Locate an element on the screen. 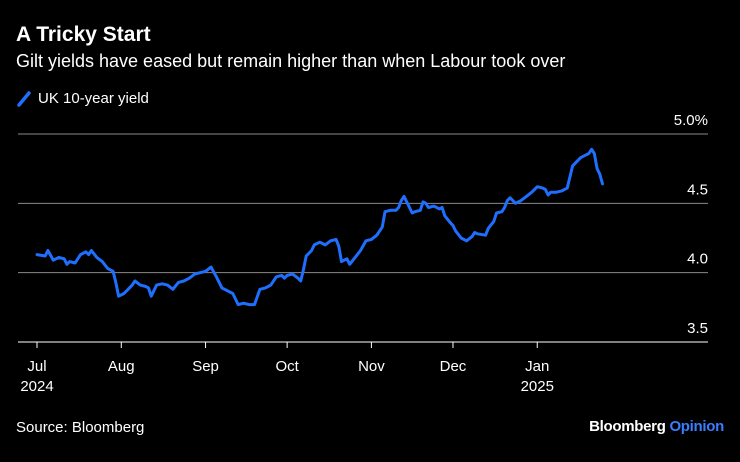  x-tick-year-label: 2025 is located at coordinates (537, 386).